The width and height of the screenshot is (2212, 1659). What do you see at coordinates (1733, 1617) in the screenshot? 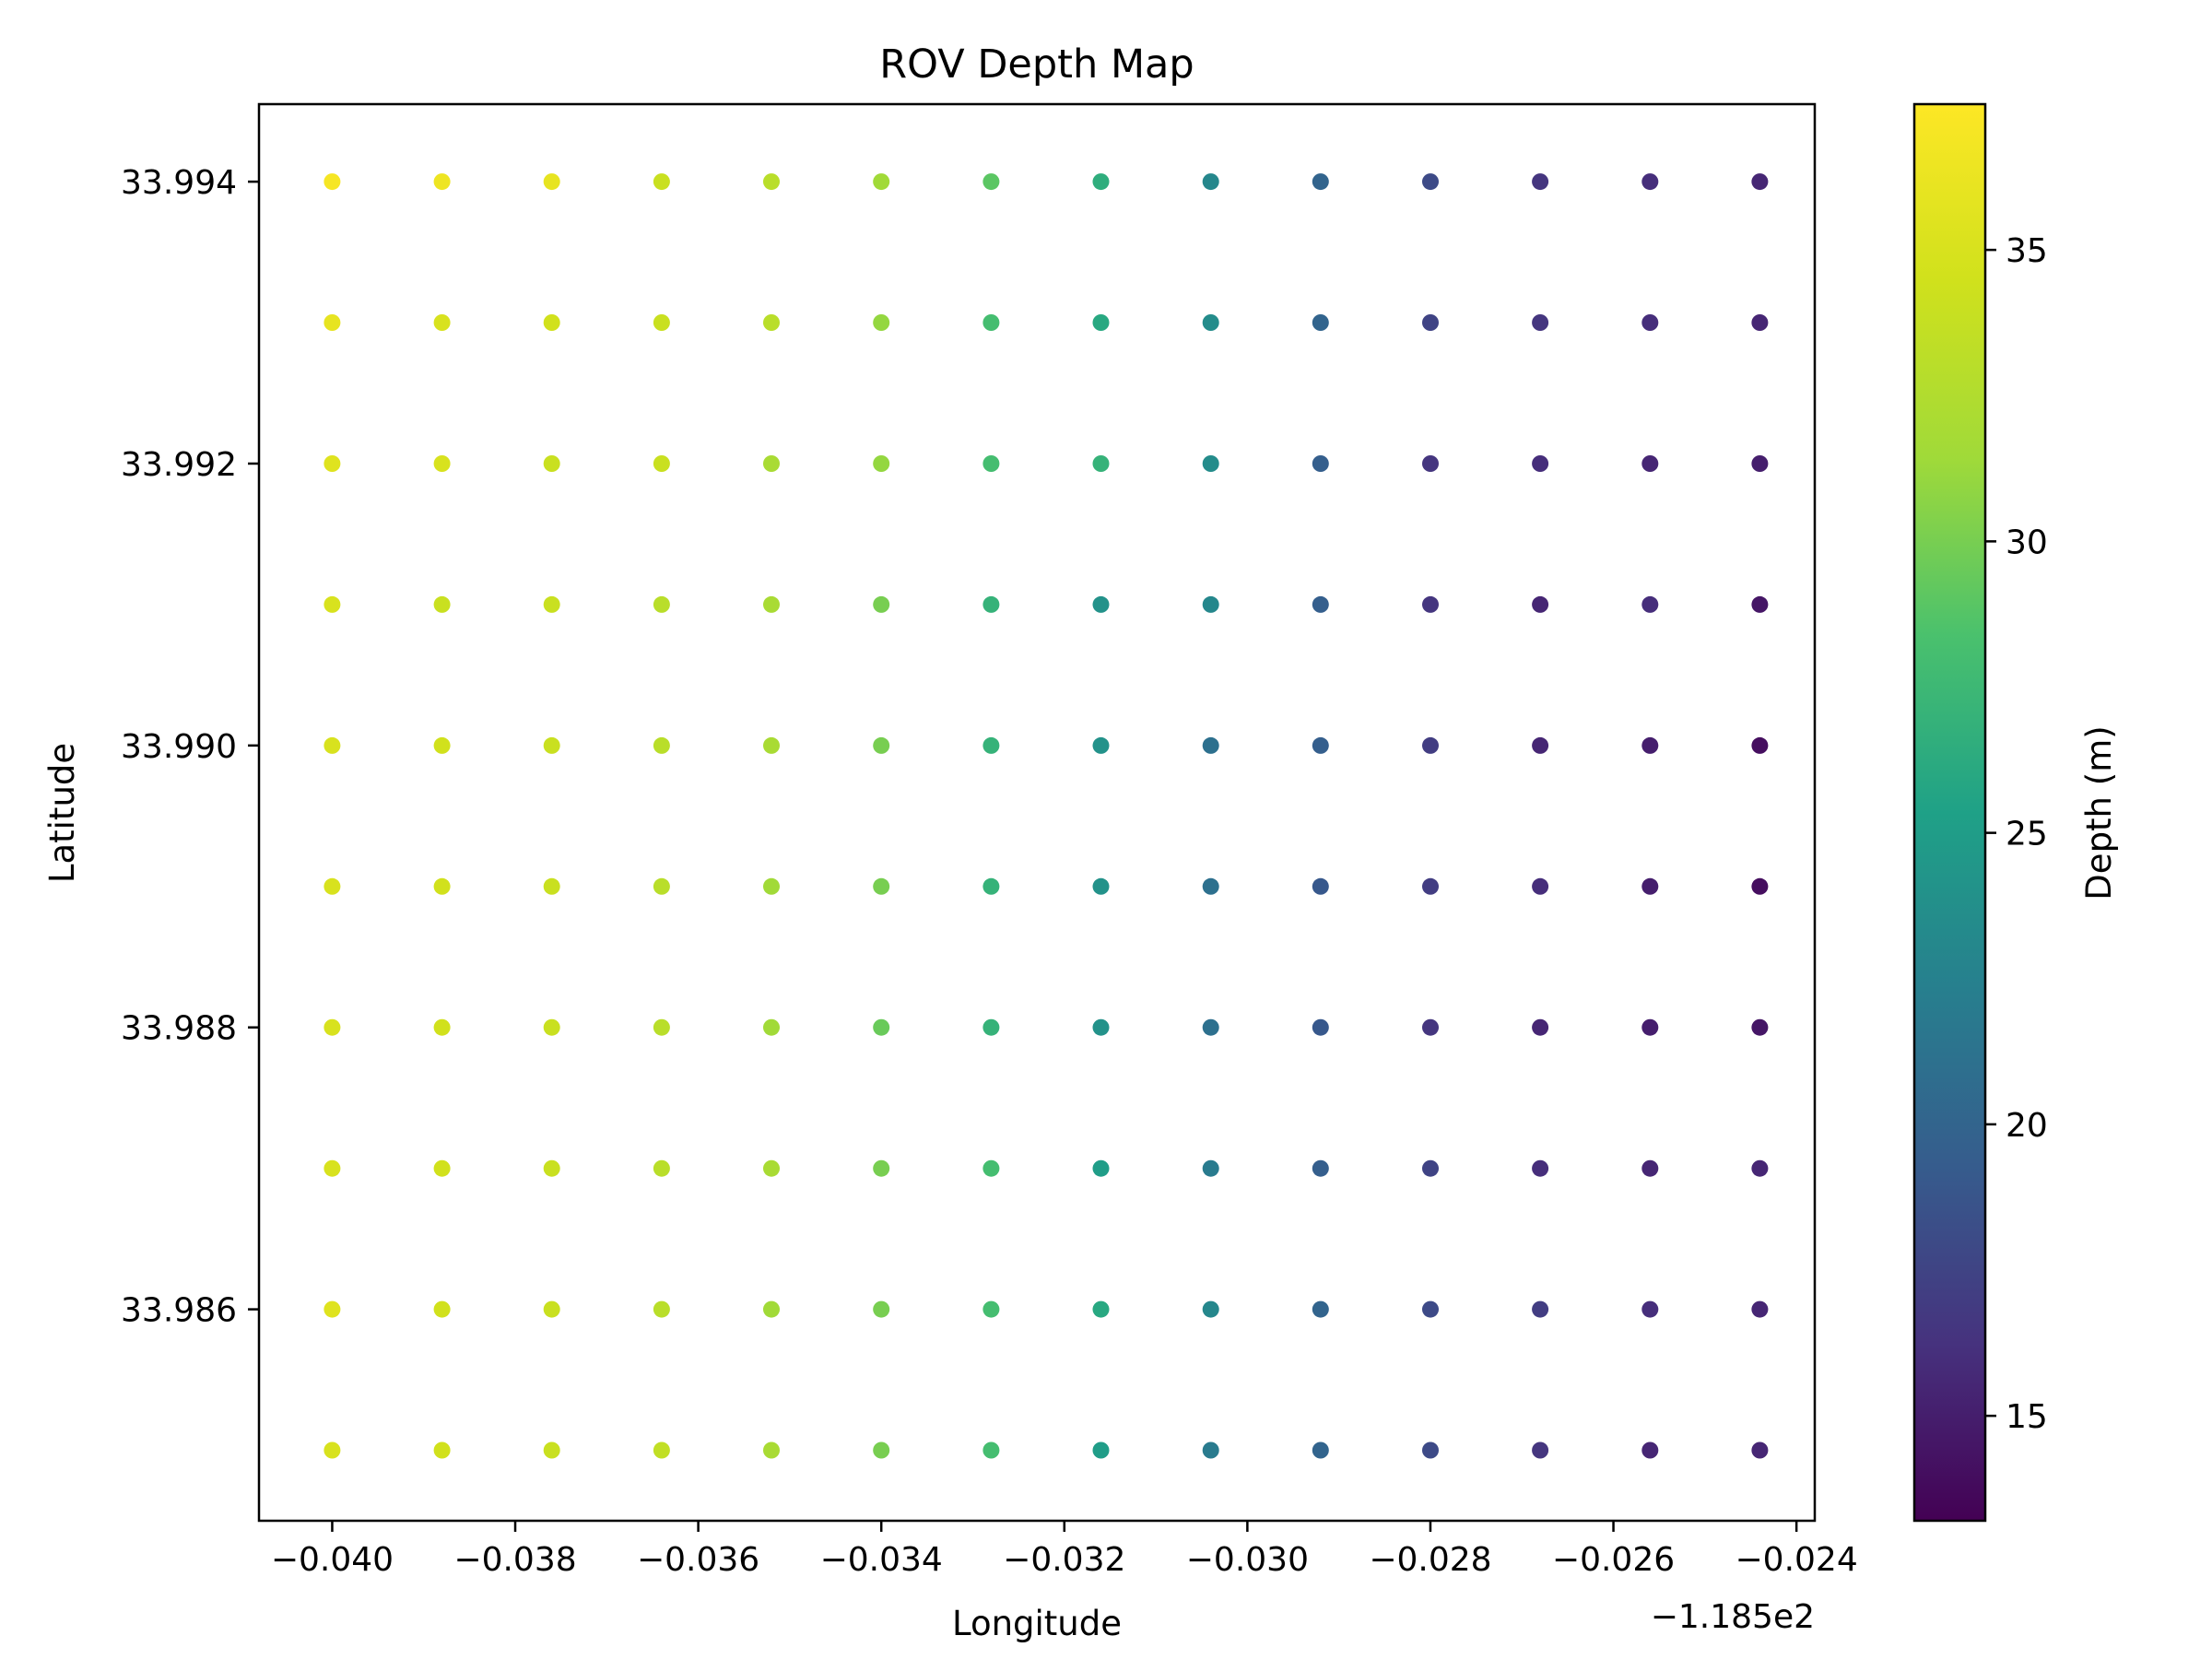
I see `x-axis-offset-label: −1.185e2` at bounding box center [1733, 1617].